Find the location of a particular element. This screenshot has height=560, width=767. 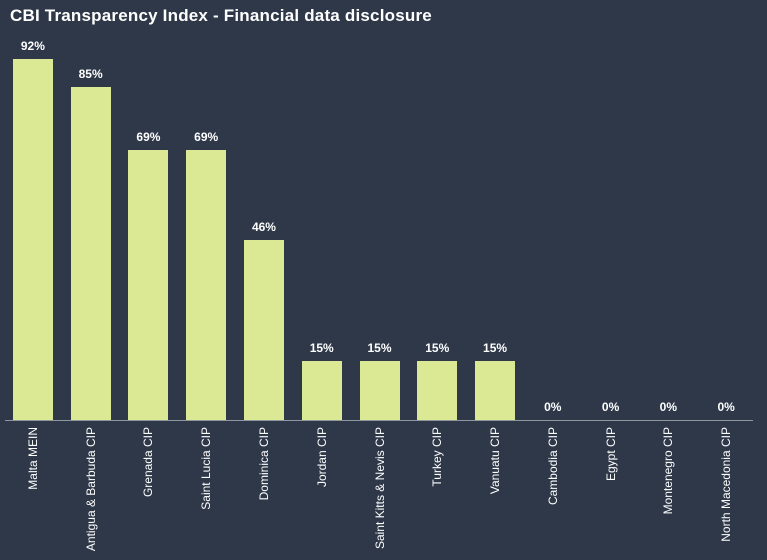

x-axis-label: Montenegro CIP is located at coordinates (668, 471).